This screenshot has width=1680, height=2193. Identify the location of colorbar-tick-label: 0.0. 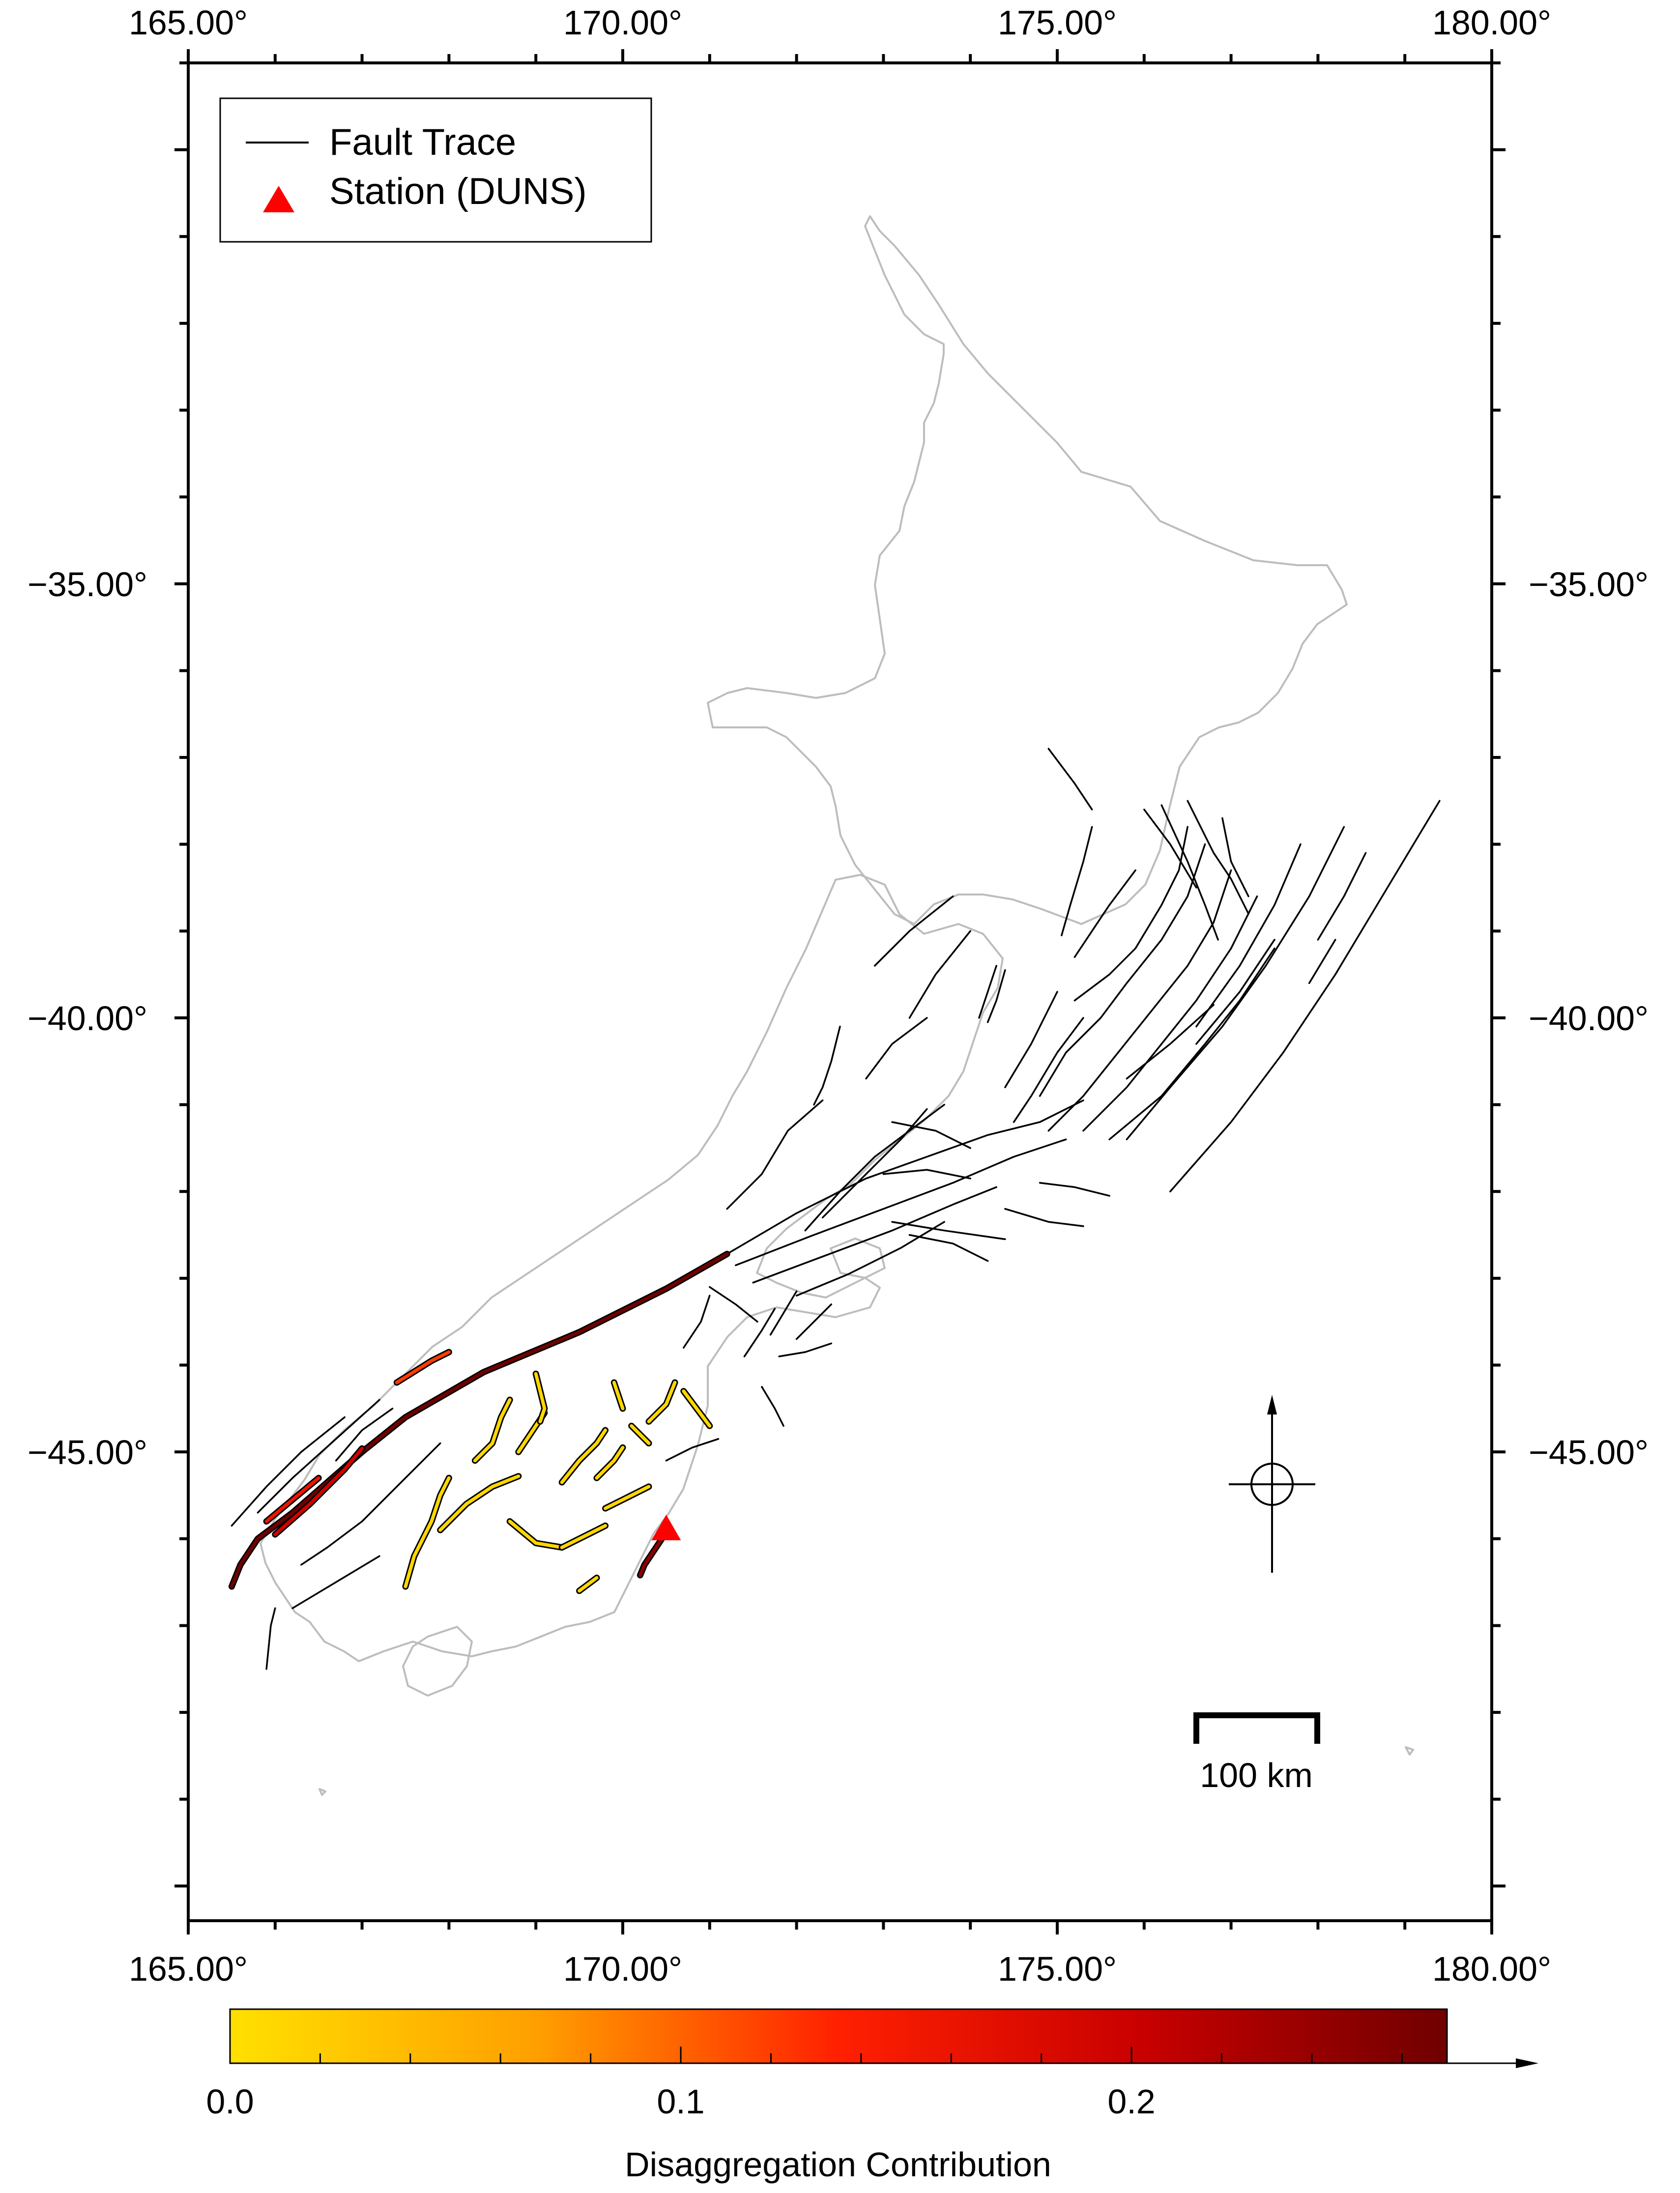
(230, 2102).